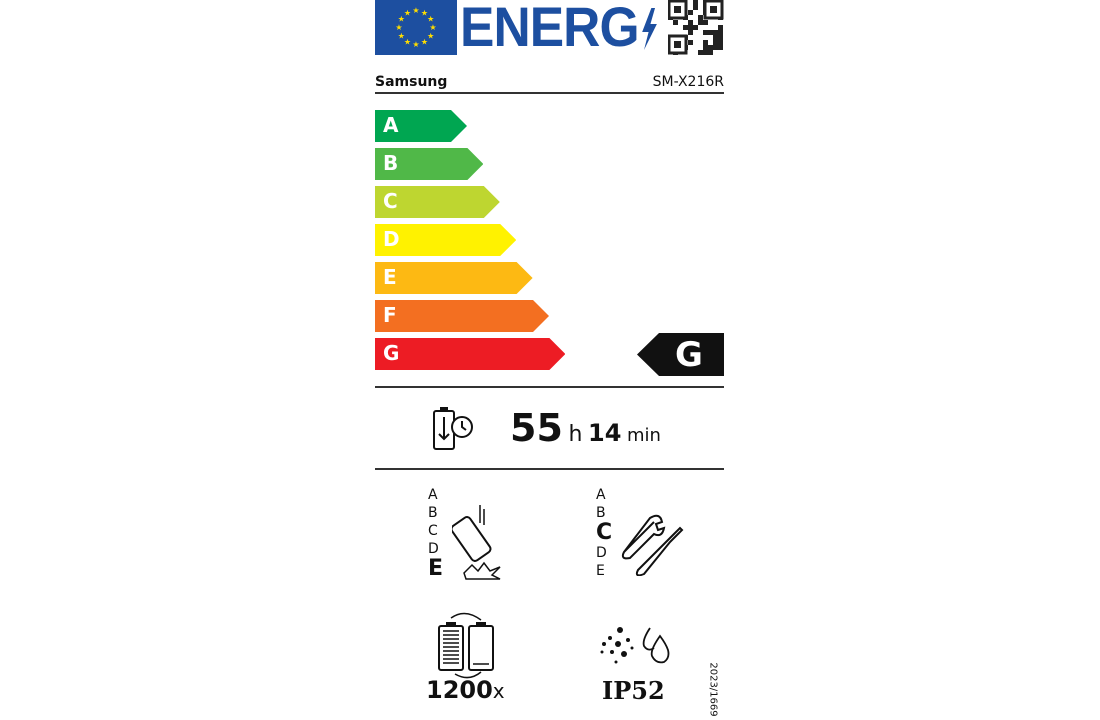 The image size is (1100, 720). I want to click on dust-water-icon, so click(635, 645).